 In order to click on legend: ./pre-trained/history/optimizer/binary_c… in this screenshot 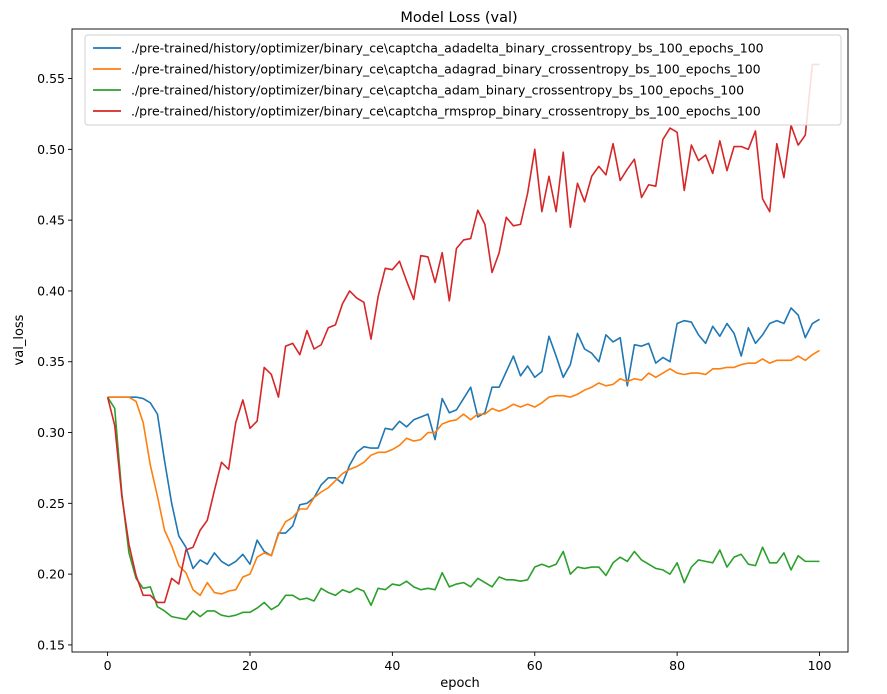, I will do `click(463, 80)`.